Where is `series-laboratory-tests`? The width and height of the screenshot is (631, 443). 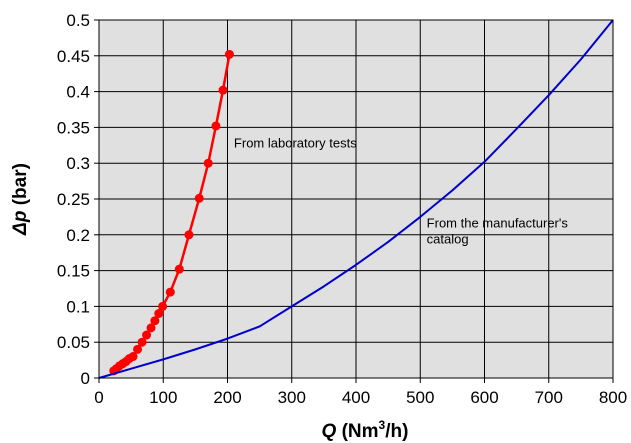 series-laboratory-tests is located at coordinates (171, 212).